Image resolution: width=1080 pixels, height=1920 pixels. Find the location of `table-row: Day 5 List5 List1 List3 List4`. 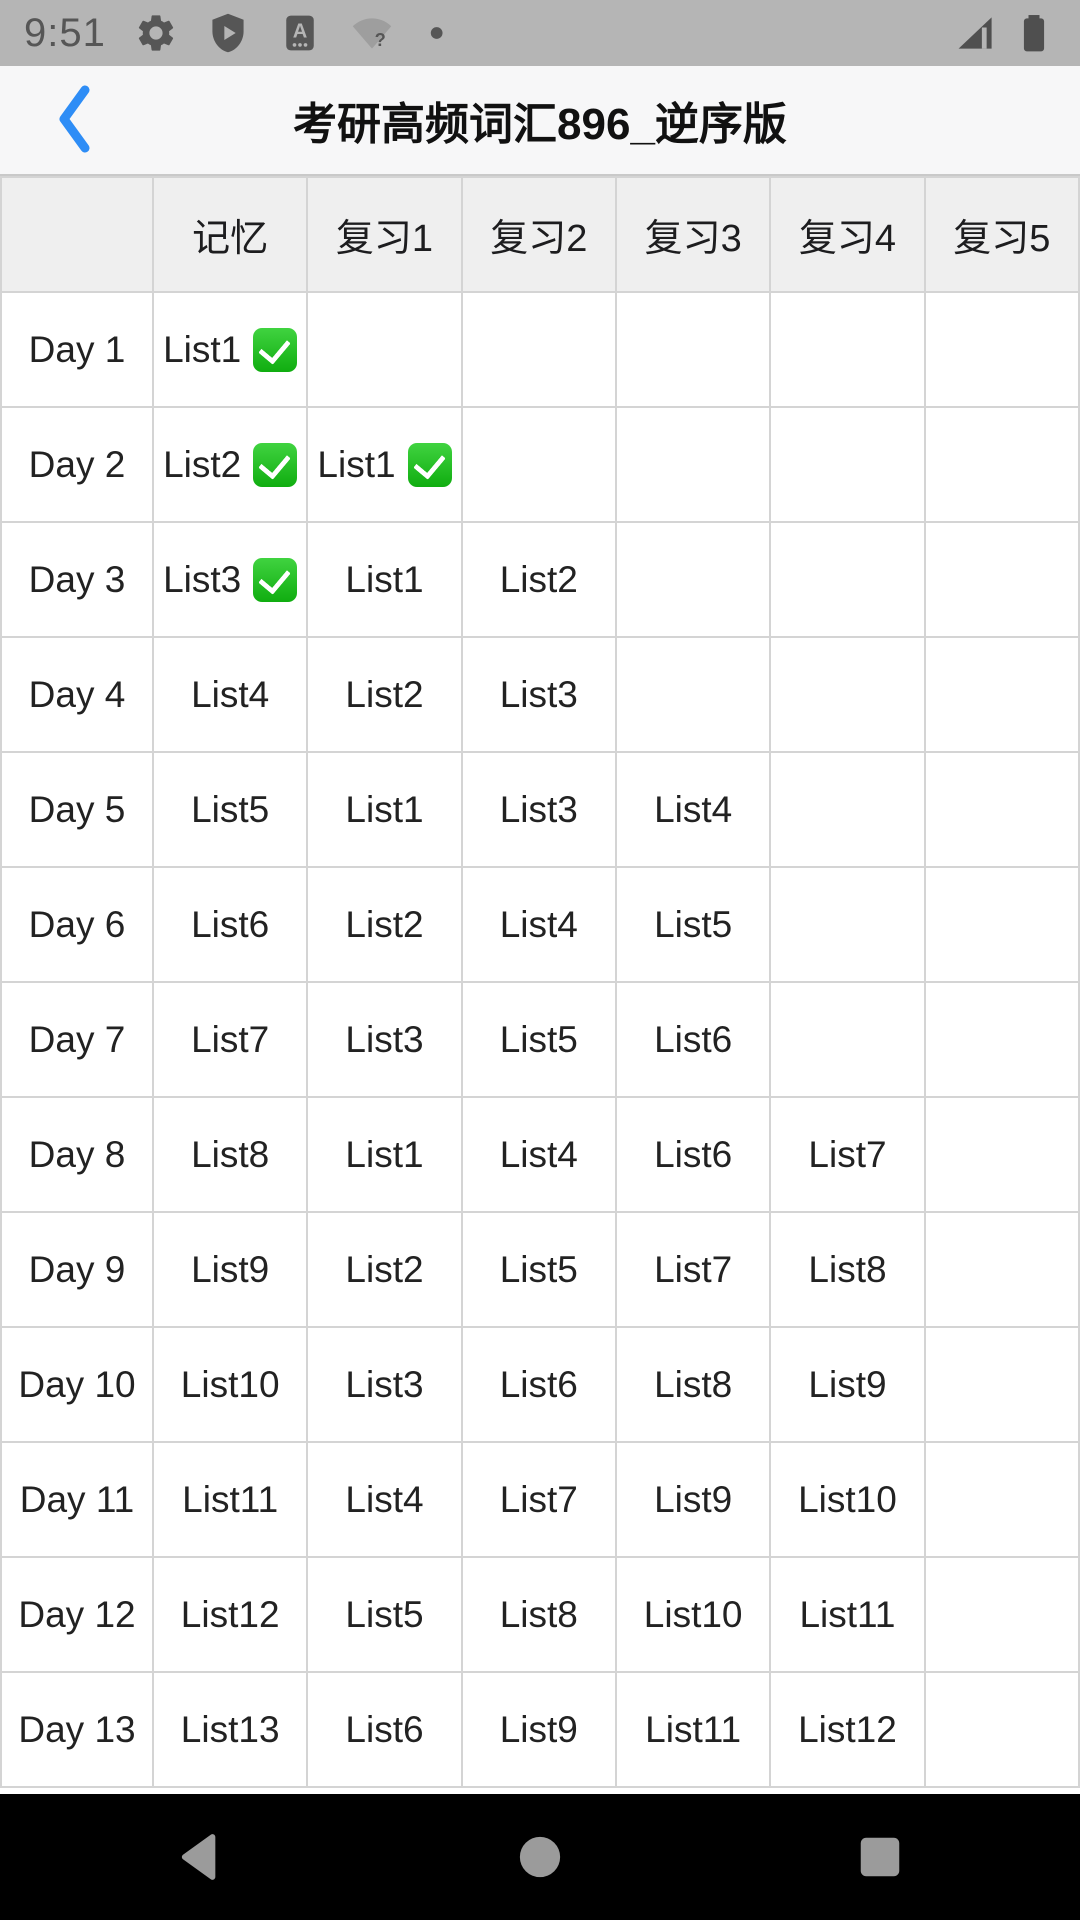

table-row: Day 5 List5 List1 List3 List4 is located at coordinates (540, 809).